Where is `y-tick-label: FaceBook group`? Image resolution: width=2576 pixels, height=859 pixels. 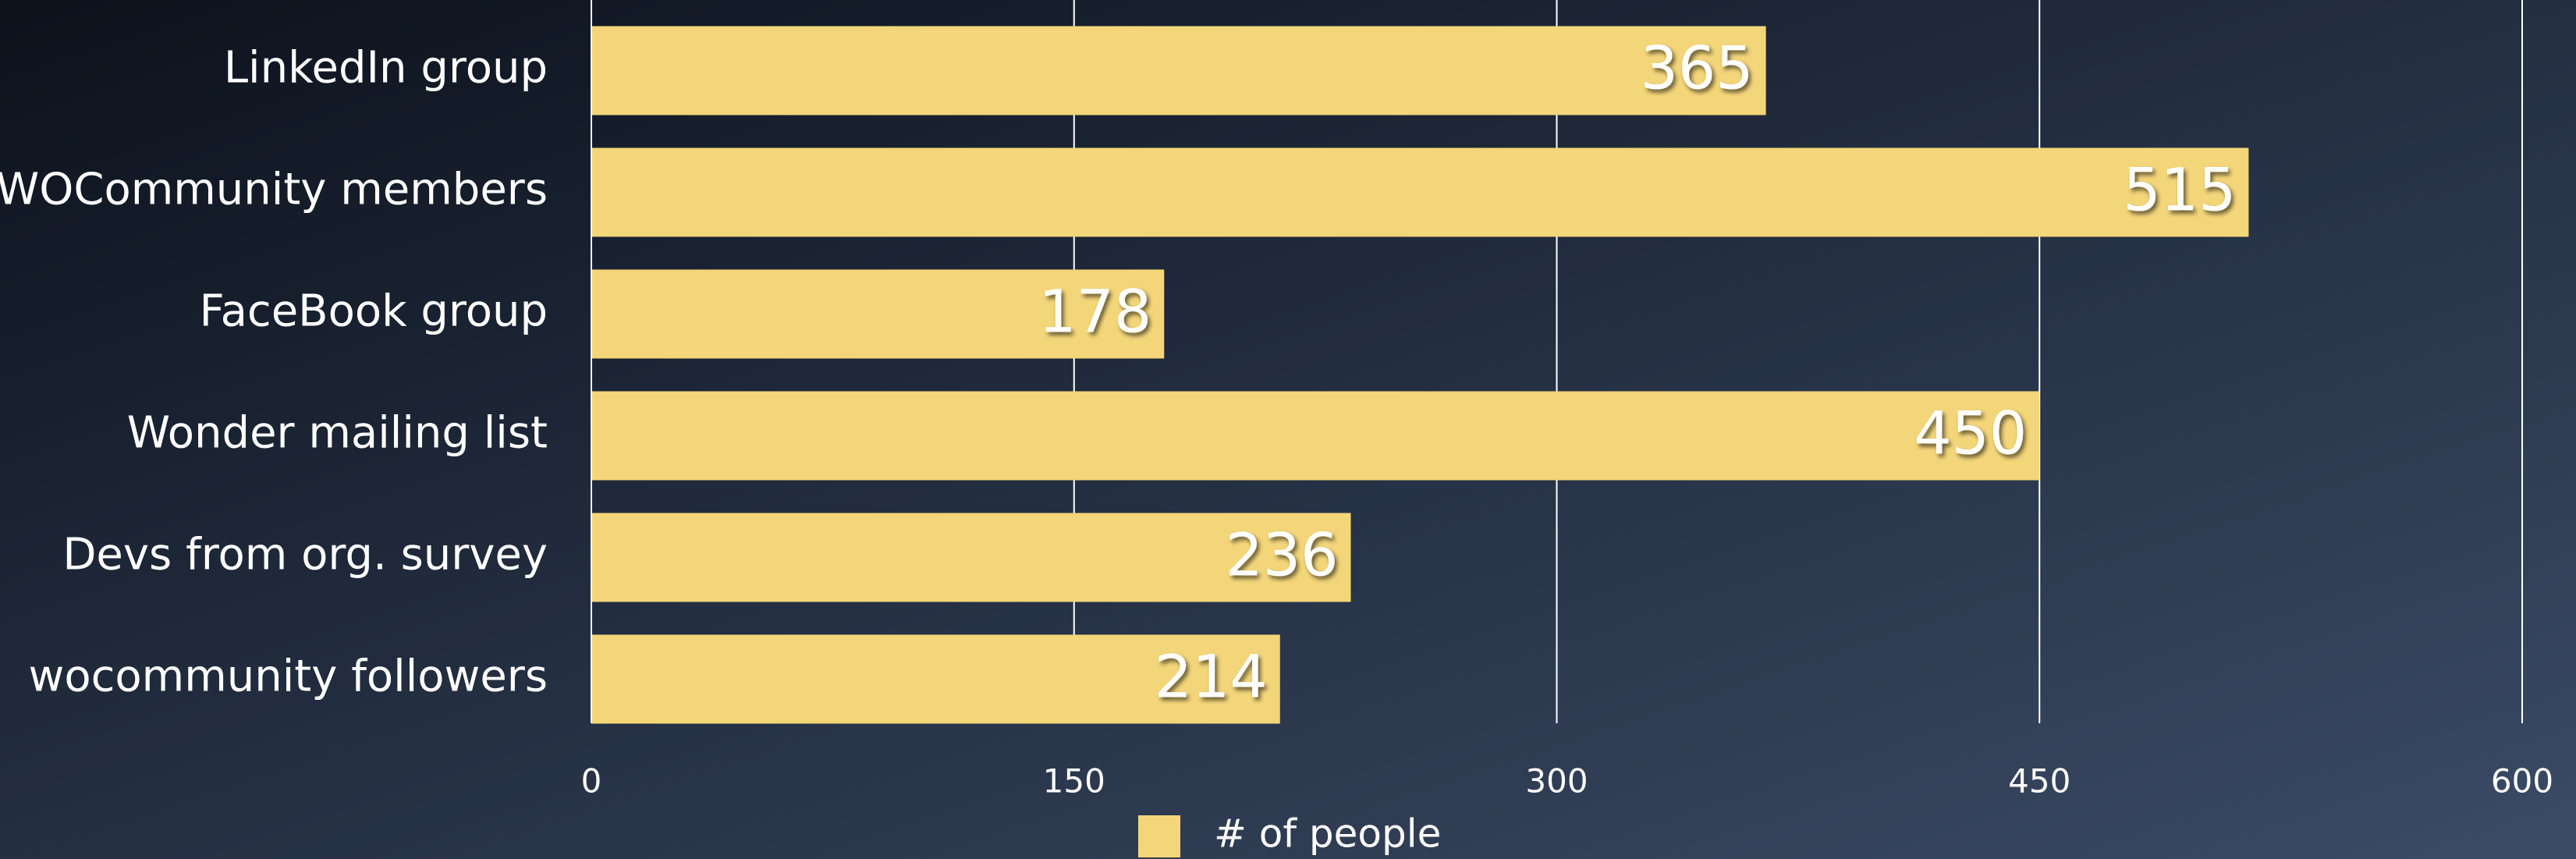
y-tick-label: FaceBook group is located at coordinates (374, 311).